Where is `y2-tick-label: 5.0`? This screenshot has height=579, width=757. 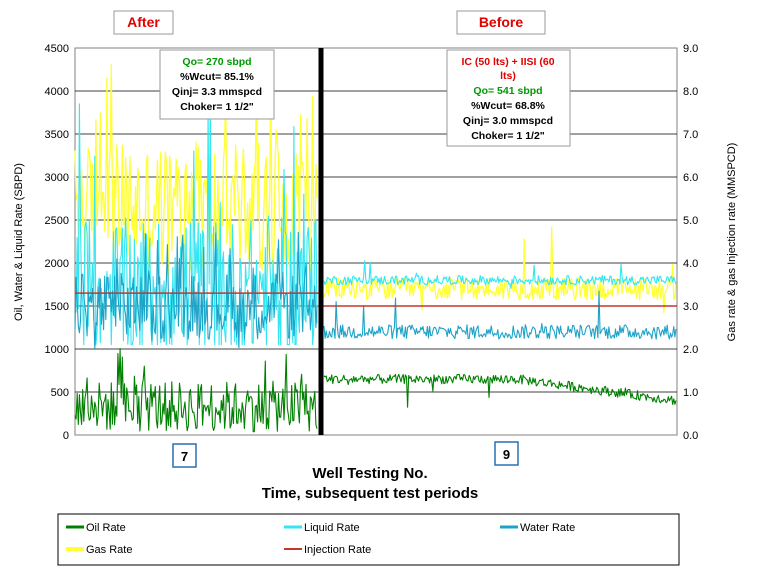
y2-tick-label: 5.0 is located at coordinates (690, 221).